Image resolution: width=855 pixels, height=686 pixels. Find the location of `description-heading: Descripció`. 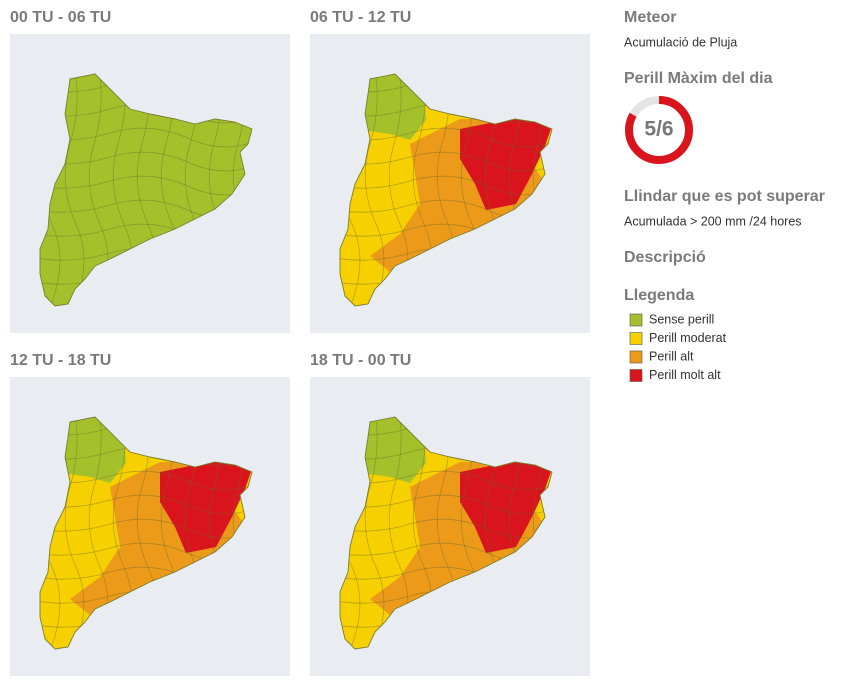

description-heading: Descripció is located at coordinates (665, 257).